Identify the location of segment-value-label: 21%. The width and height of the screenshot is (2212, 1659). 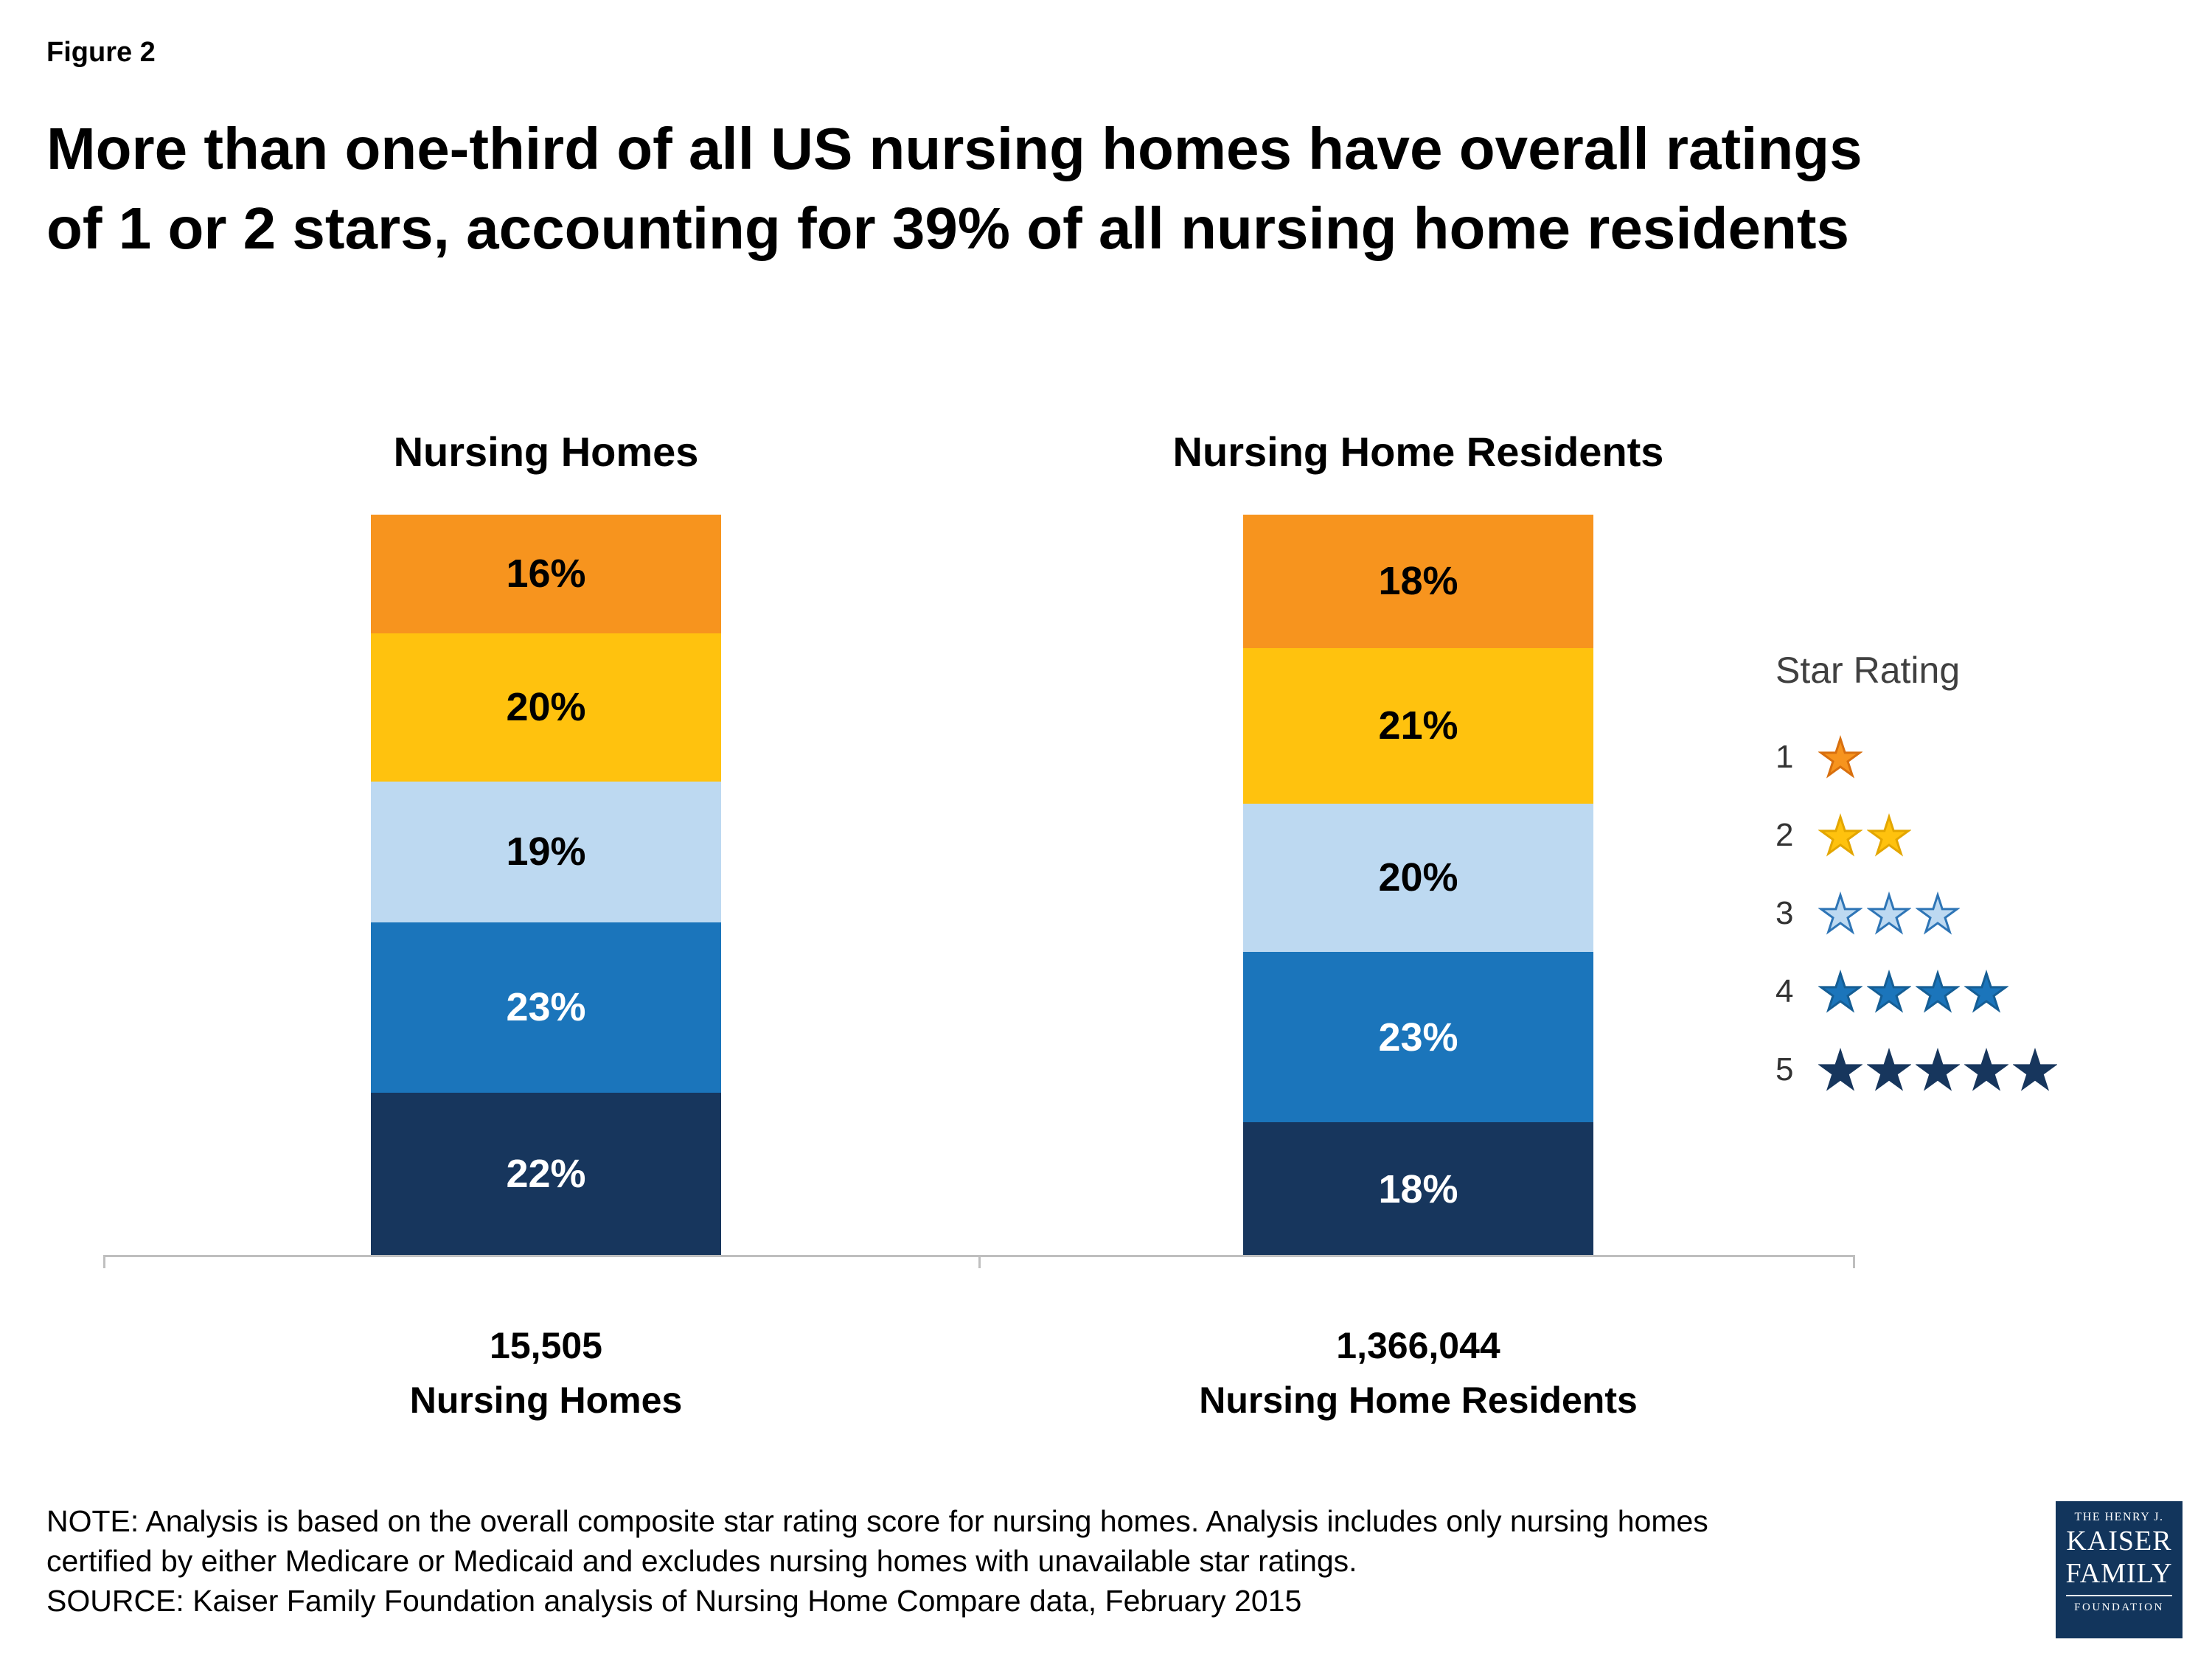
(1418, 725).